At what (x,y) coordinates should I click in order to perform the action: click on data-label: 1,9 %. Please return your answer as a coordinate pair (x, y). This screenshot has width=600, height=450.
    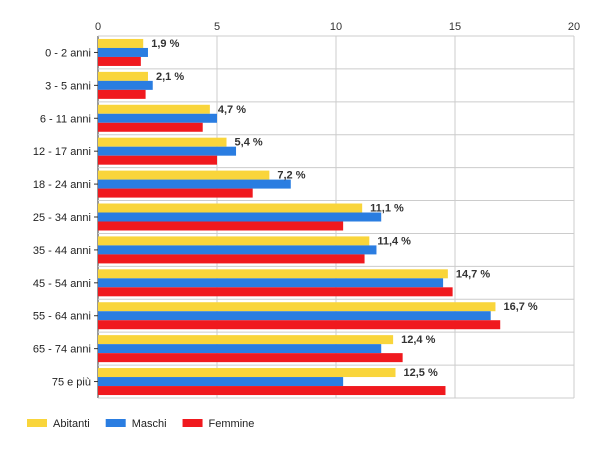
    Looking at the image, I should click on (165, 44).